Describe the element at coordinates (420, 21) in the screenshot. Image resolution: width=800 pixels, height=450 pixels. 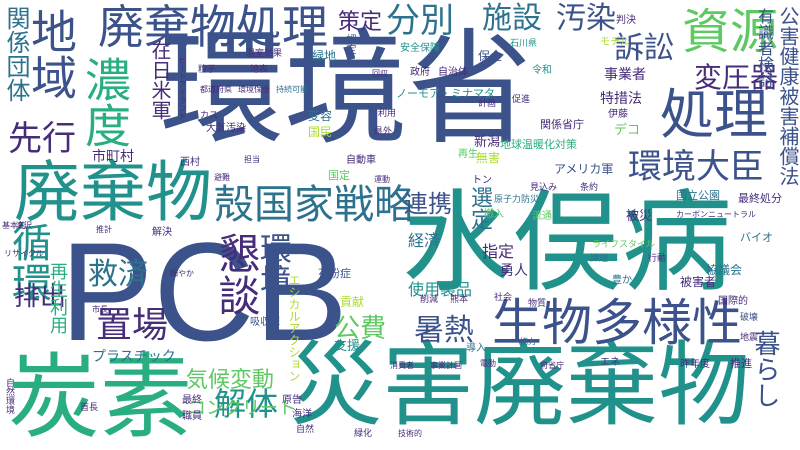
I see `word-bunbetsu: 分別` at that location.